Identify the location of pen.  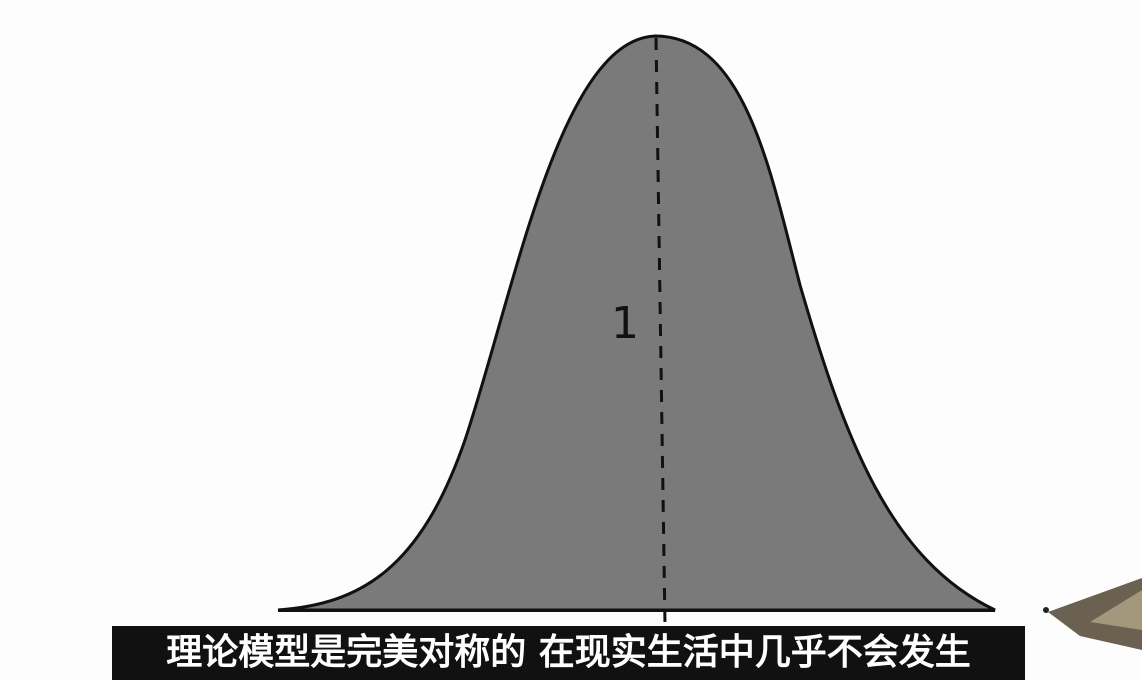
(1092, 614).